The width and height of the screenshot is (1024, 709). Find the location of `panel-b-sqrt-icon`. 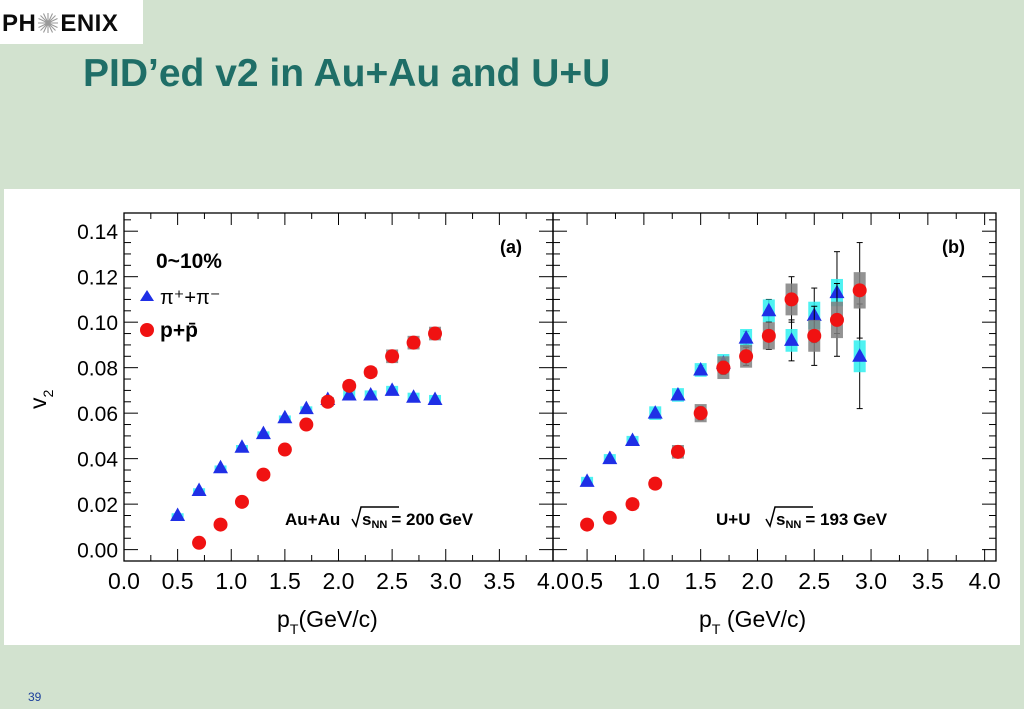

panel-b-sqrt-icon is located at coordinates (789, 517).